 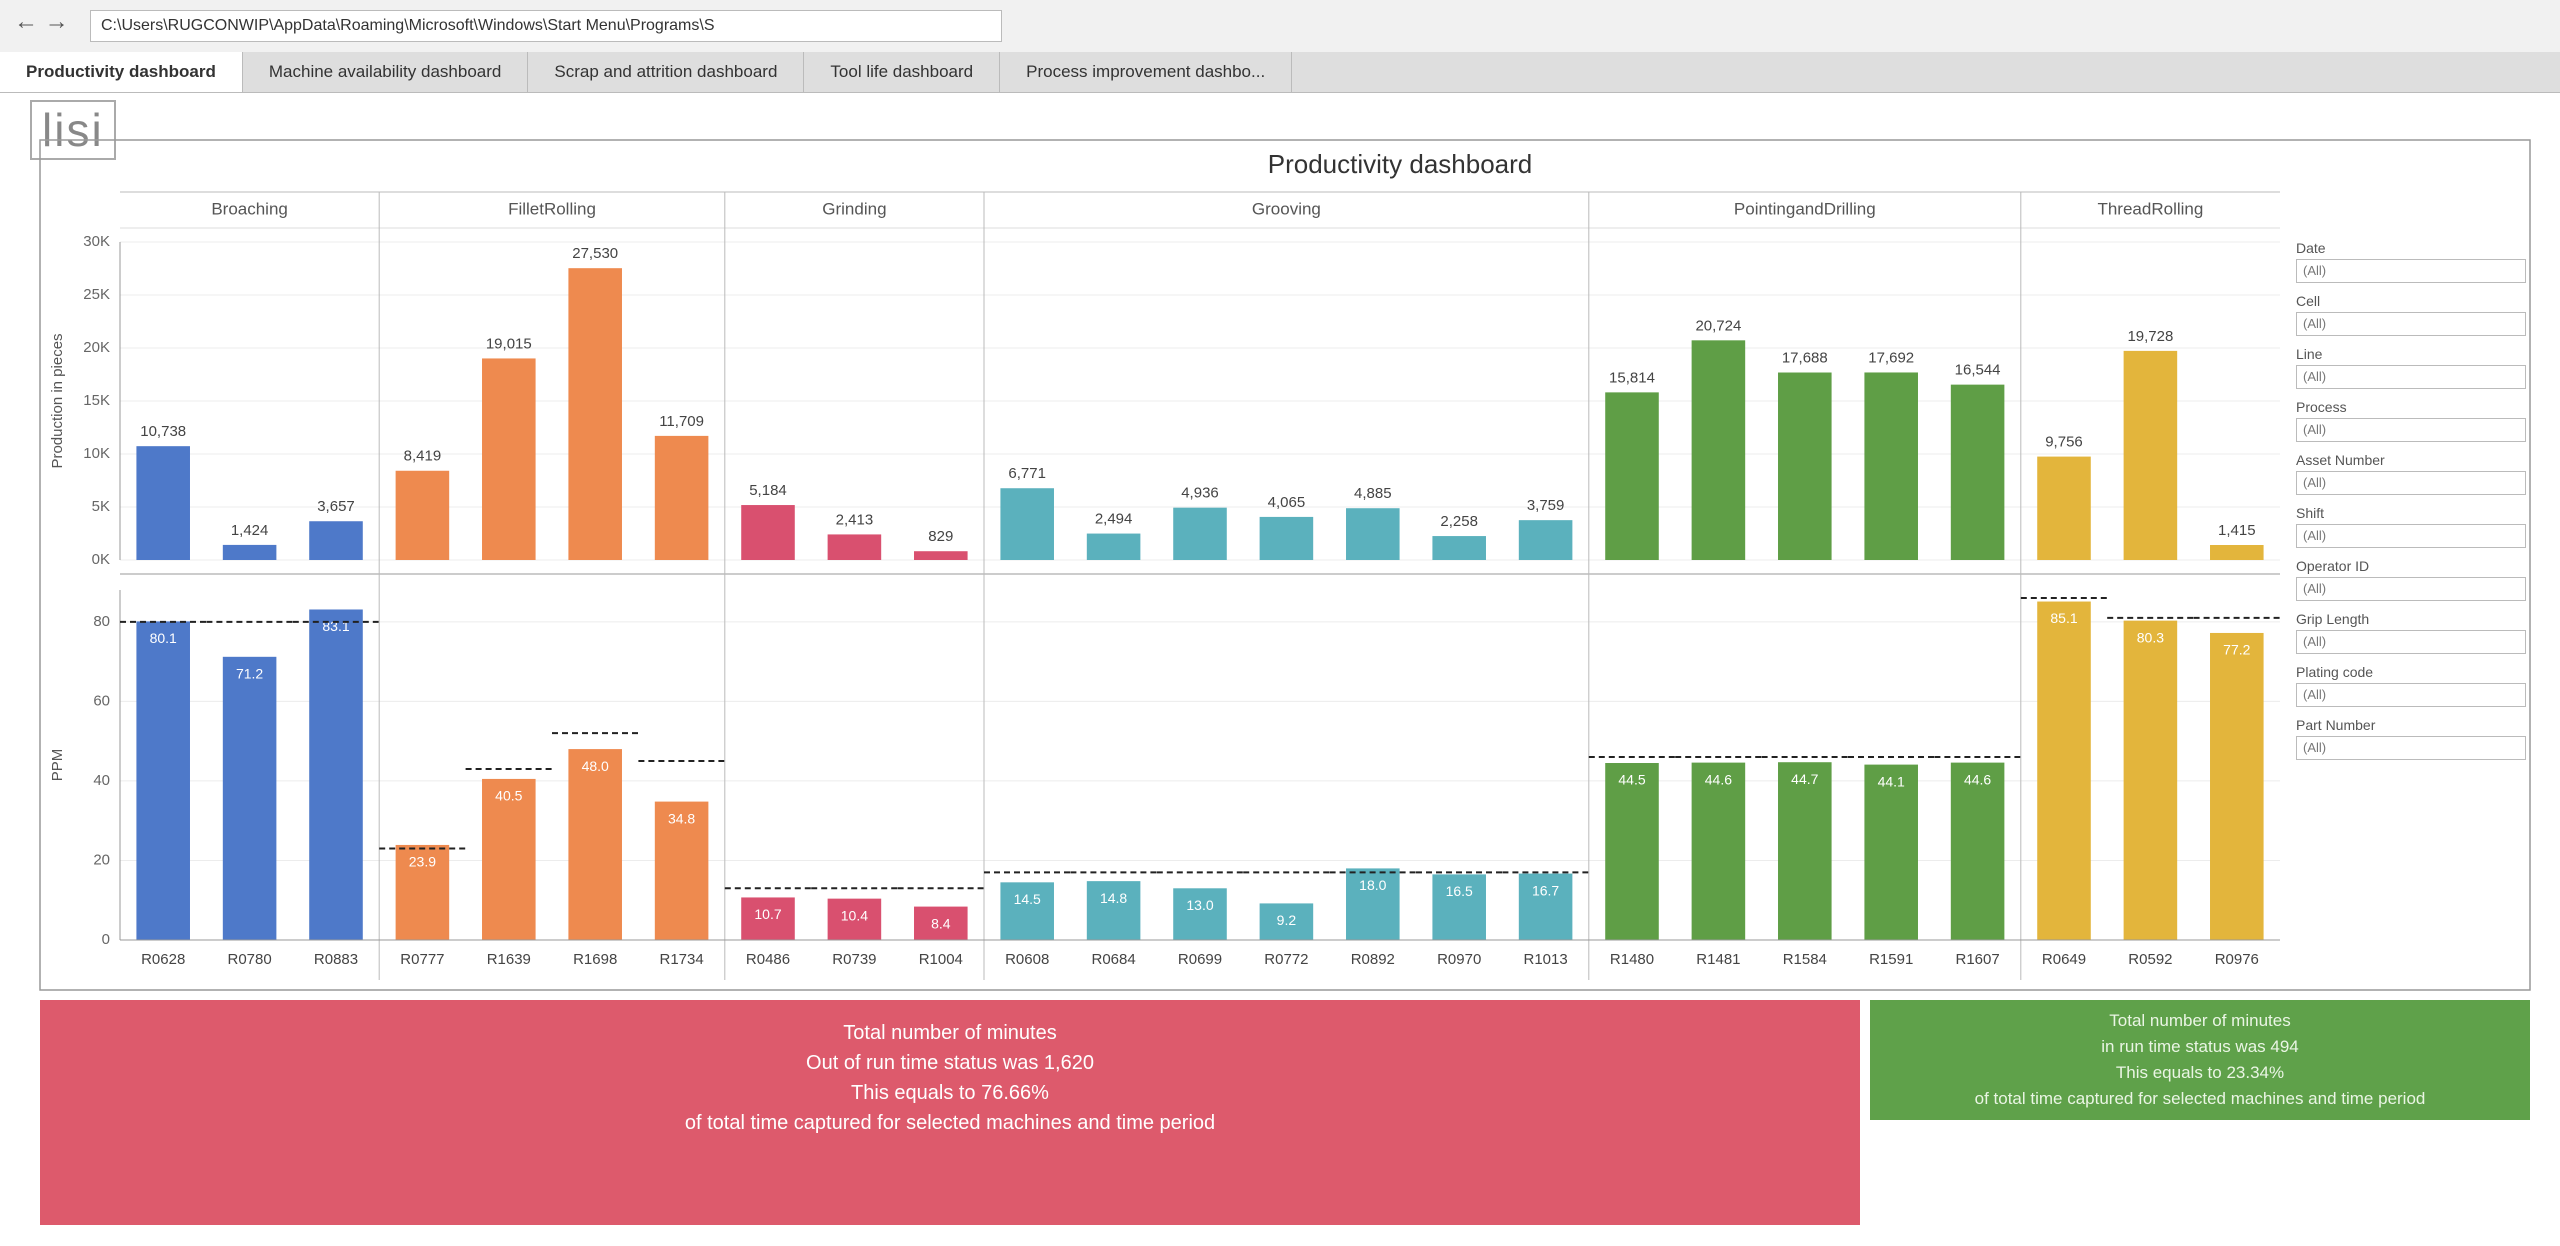 What do you see at coordinates (2150, 336) in the screenshot?
I see `production-label: 19,728` at bounding box center [2150, 336].